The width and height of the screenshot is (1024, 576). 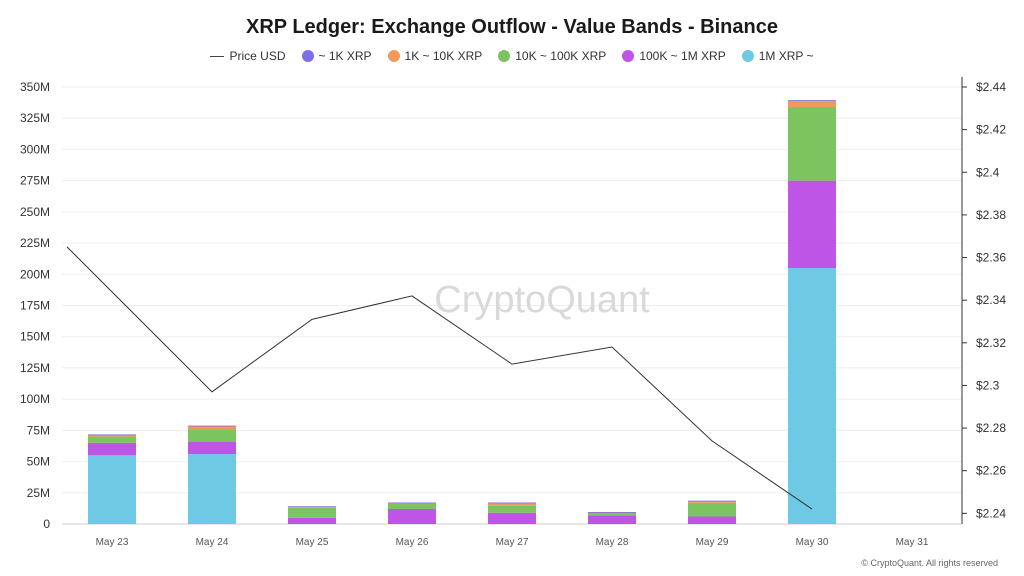 What do you see at coordinates (35, 118) in the screenshot?
I see `y-tick-label-left: 325M` at bounding box center [35, 118].